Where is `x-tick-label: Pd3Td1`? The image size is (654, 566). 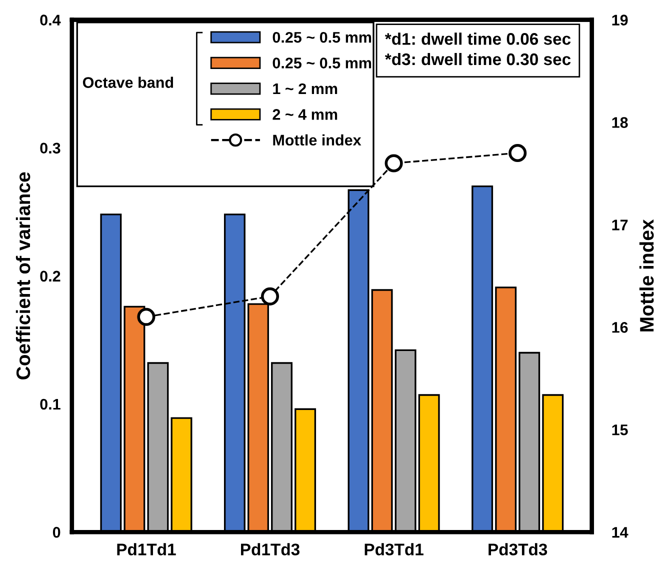
x-tick-label: Pd3Td1 is located at coordinates (394, 549).